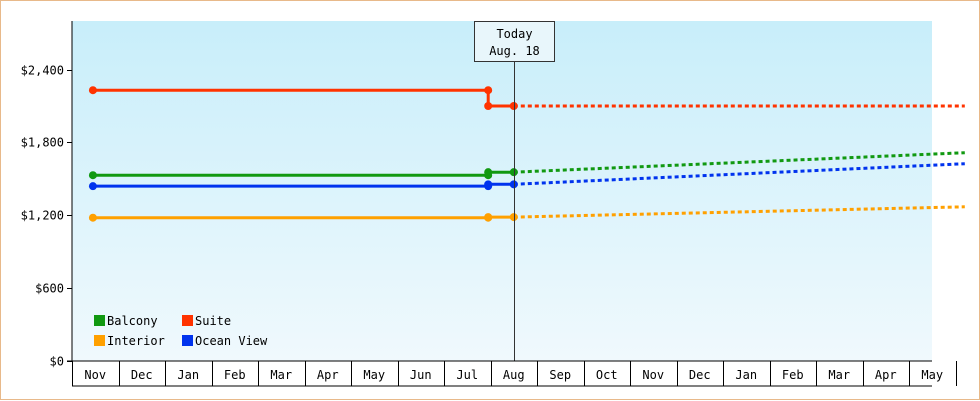 Image resolution: width=980 pixels, height=401 pixels. Describe the element at coordinates (514, 51) in the screenshot. I see `today-date: Aug. 18` at that location.